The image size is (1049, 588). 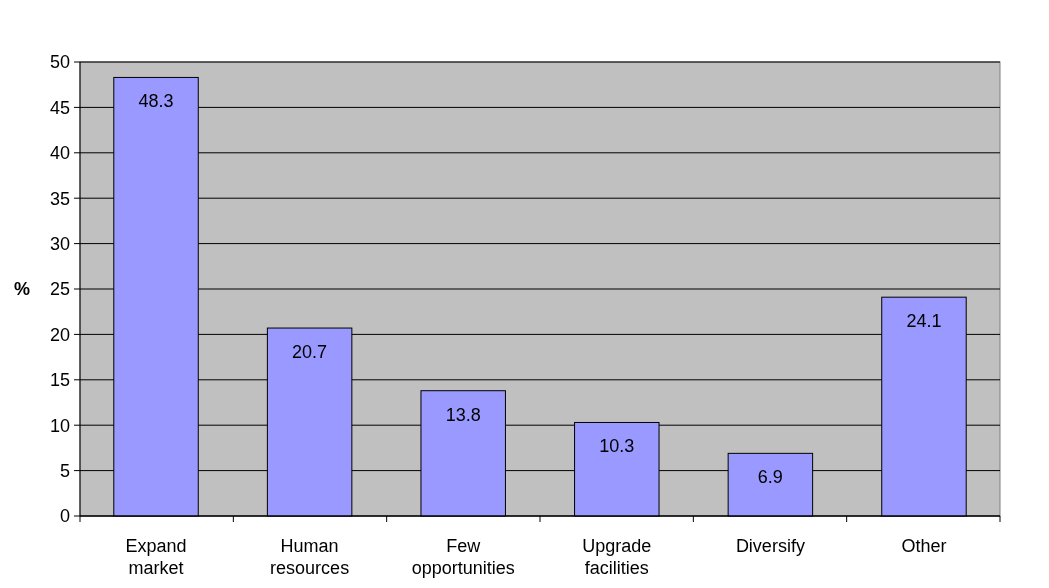 What do you see at coordinates (59, 107) in the screenshot?
I see `y-tick-label: 45` at bounding box center [59, 107].